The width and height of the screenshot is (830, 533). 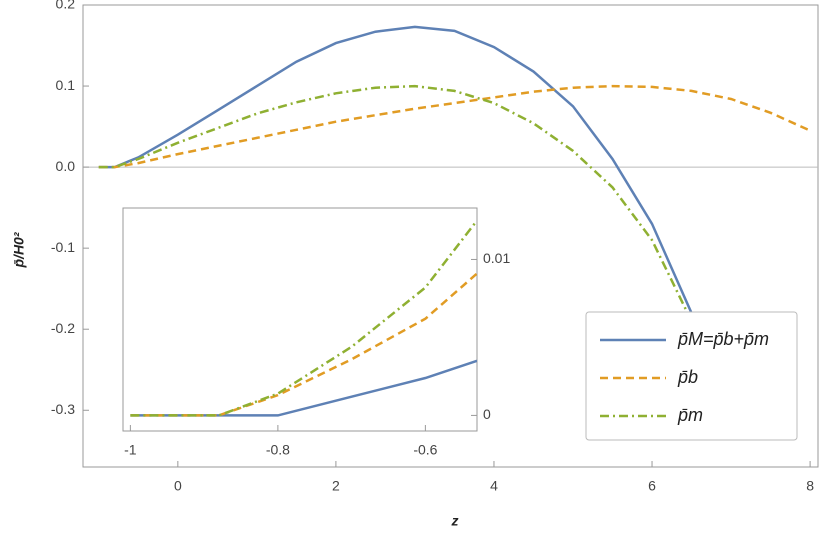 I want to click on legend-label: p̄M=p̄b+p̄m, so click(x=723, y=339).